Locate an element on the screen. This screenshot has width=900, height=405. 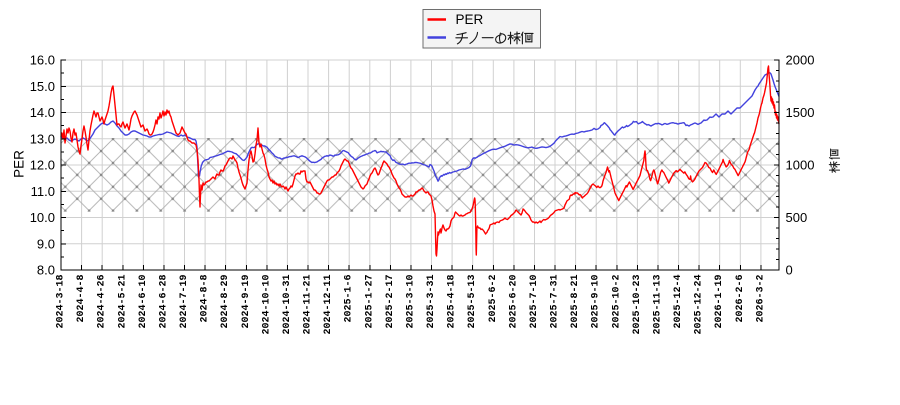
svg-text: 2025-6-2 is located at coordinates (493, 299).